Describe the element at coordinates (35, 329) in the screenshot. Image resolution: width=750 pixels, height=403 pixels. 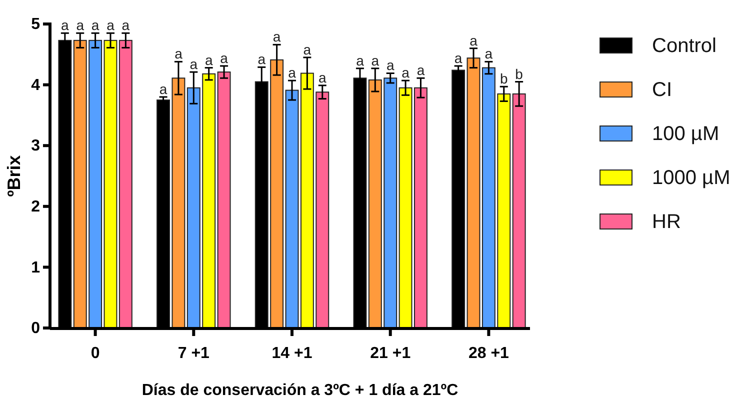
I see `y-tick-label: 0` at that location.